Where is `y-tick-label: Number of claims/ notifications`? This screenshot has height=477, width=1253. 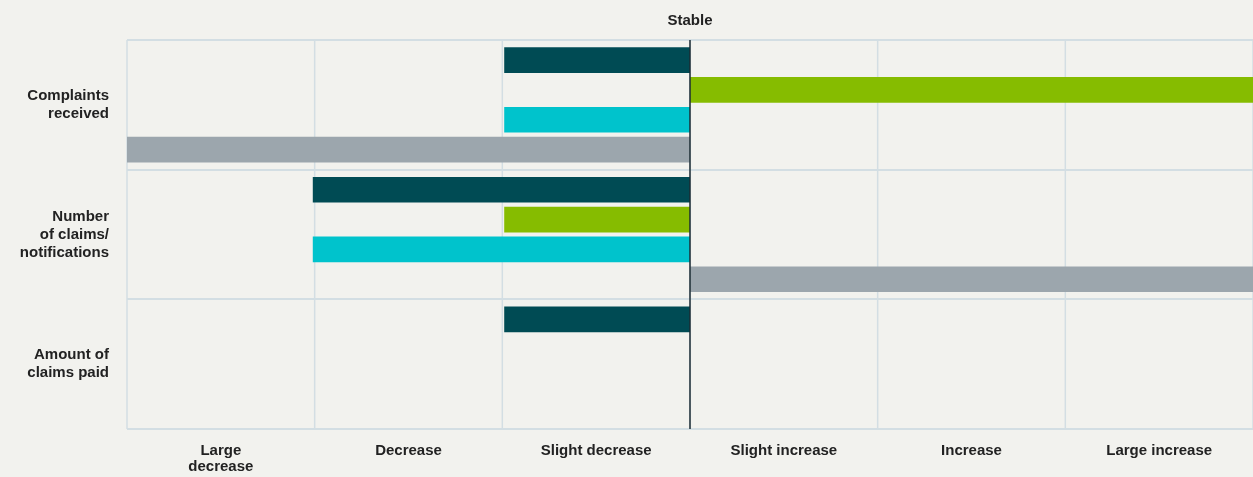
y-tick-label: Number of claims/ notifications is located at coordinates (64, 233).